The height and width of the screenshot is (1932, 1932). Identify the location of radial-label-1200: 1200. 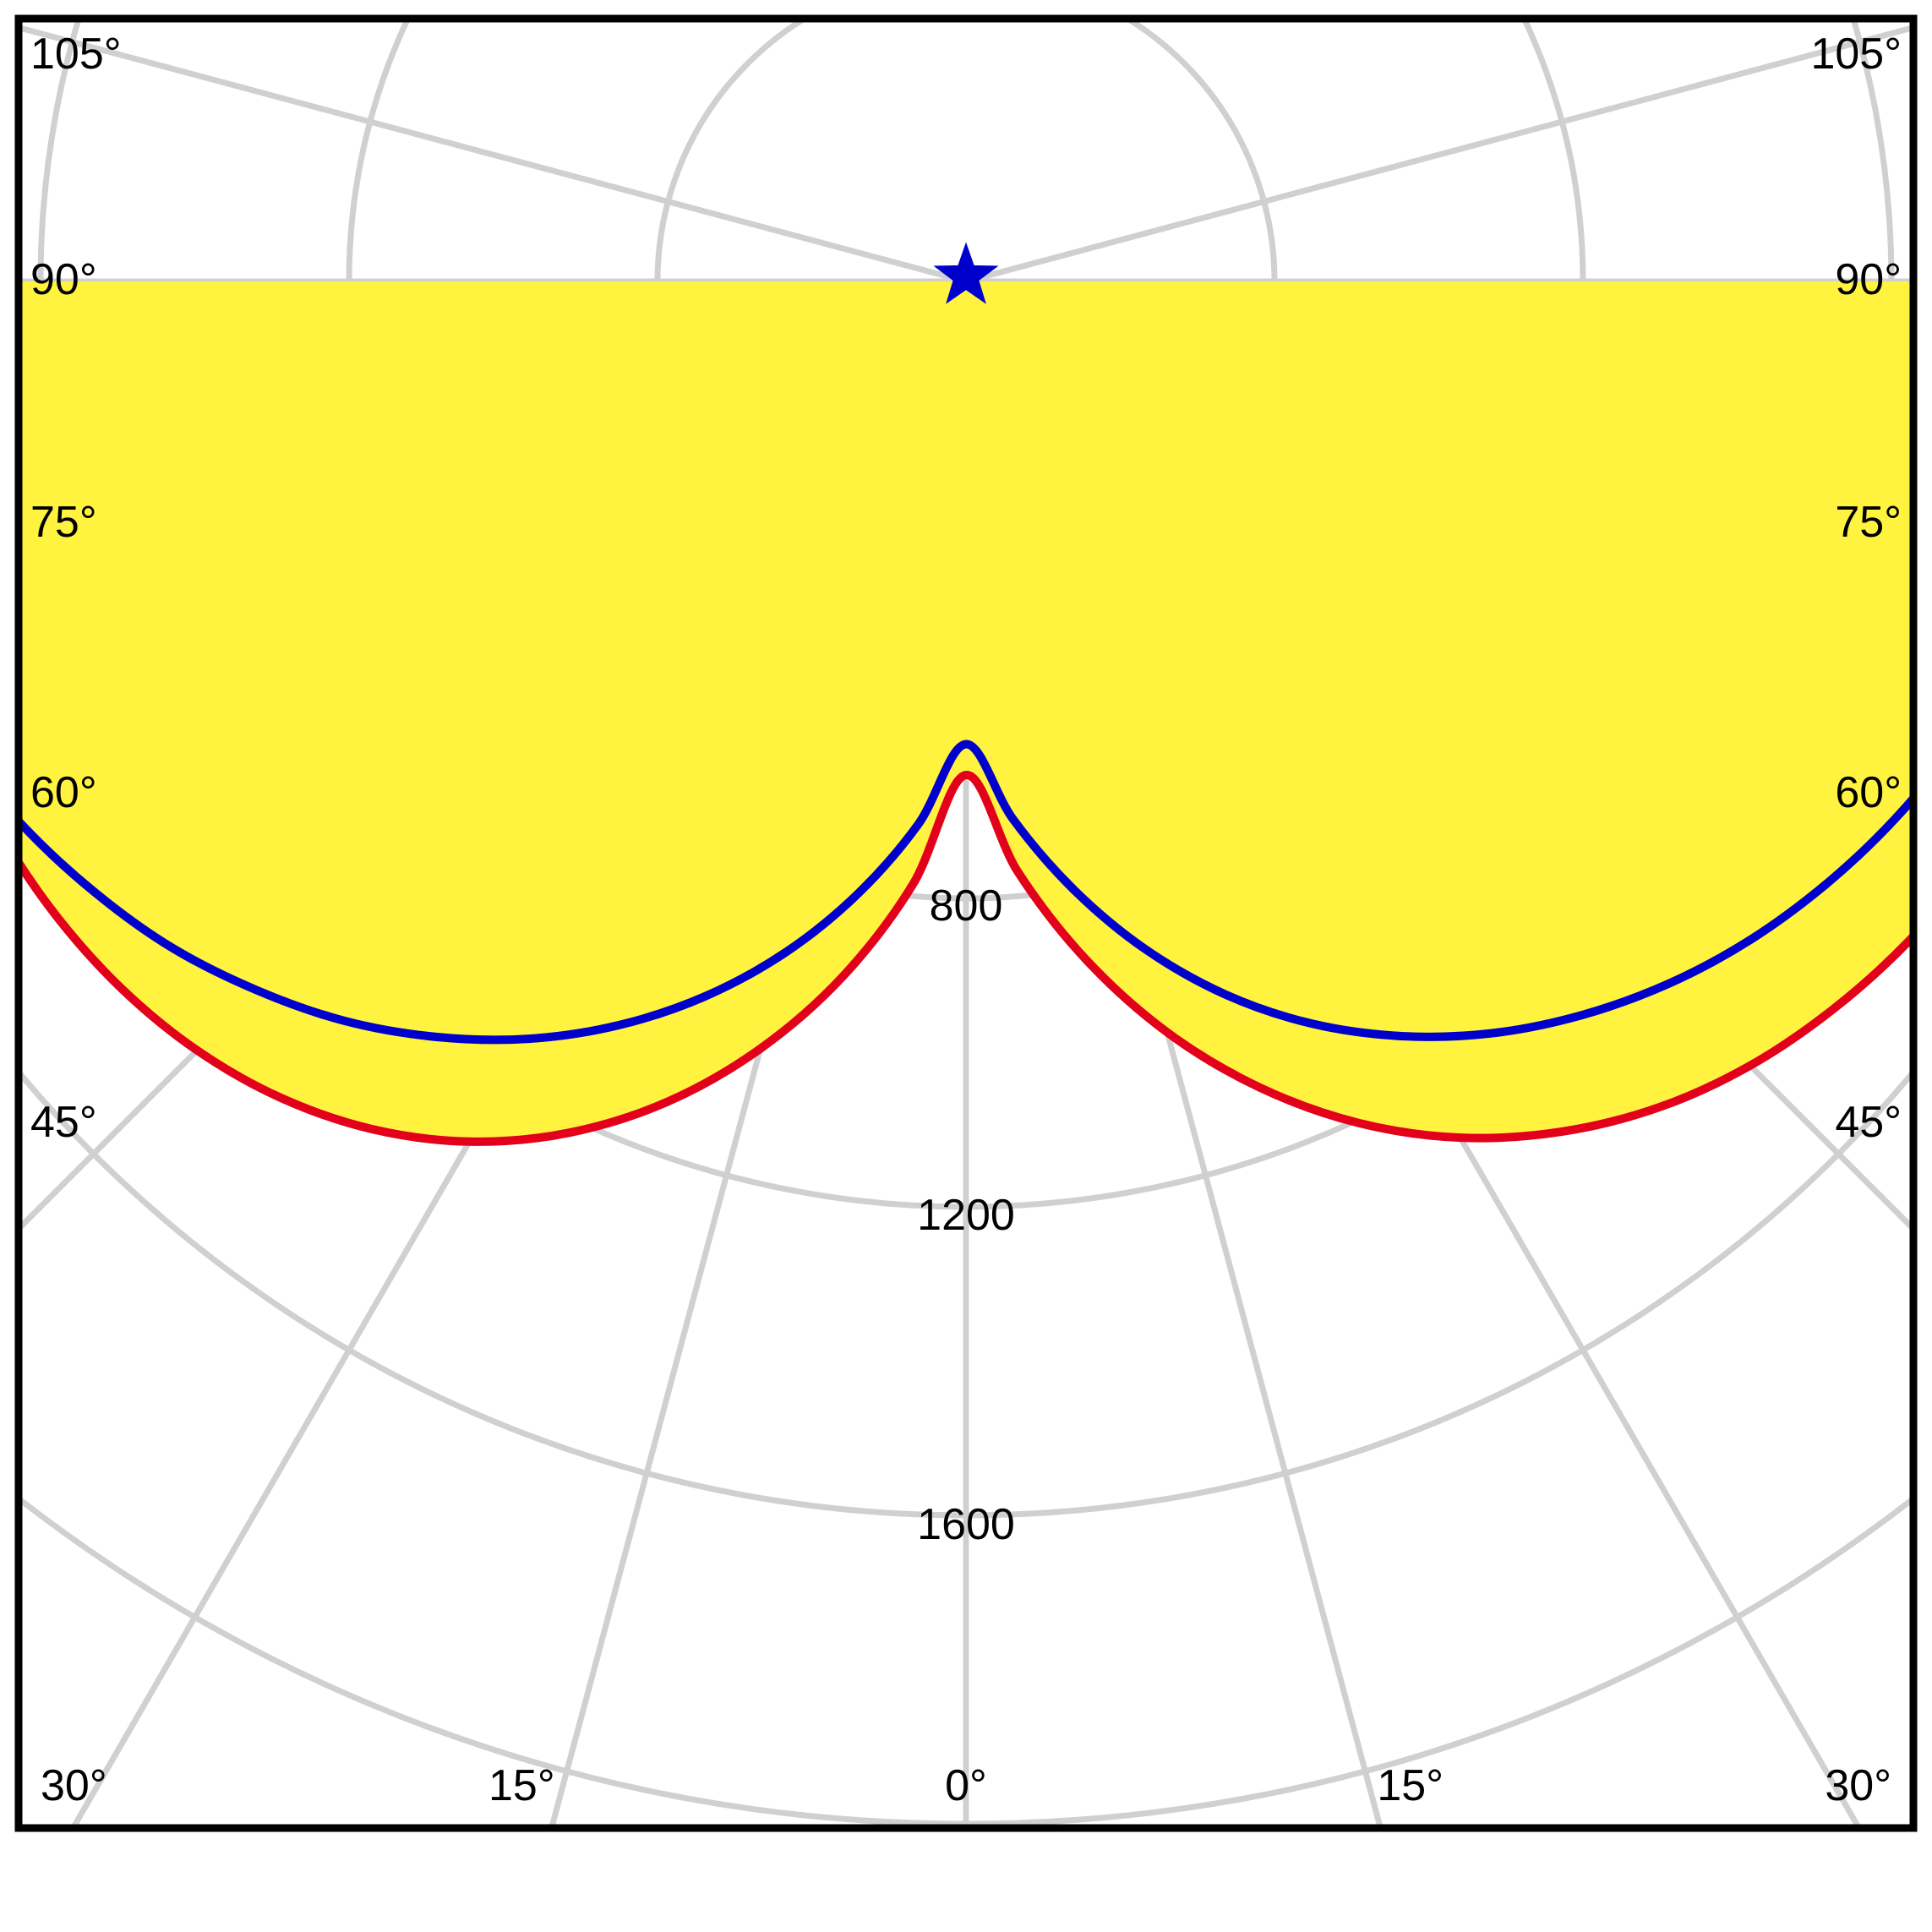
(966, 1215).